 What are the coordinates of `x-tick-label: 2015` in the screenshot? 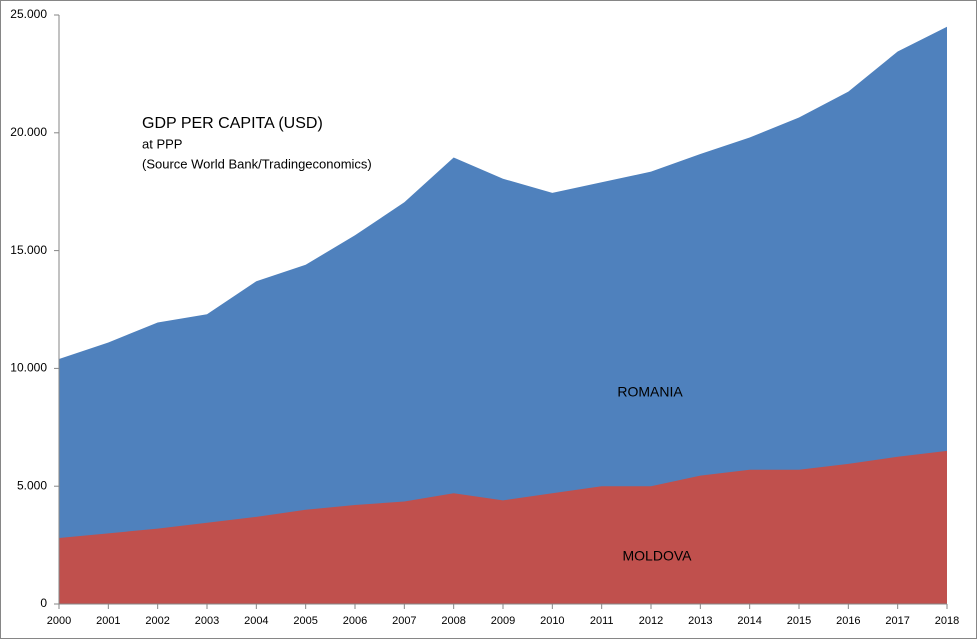 It's located at (799, 621).